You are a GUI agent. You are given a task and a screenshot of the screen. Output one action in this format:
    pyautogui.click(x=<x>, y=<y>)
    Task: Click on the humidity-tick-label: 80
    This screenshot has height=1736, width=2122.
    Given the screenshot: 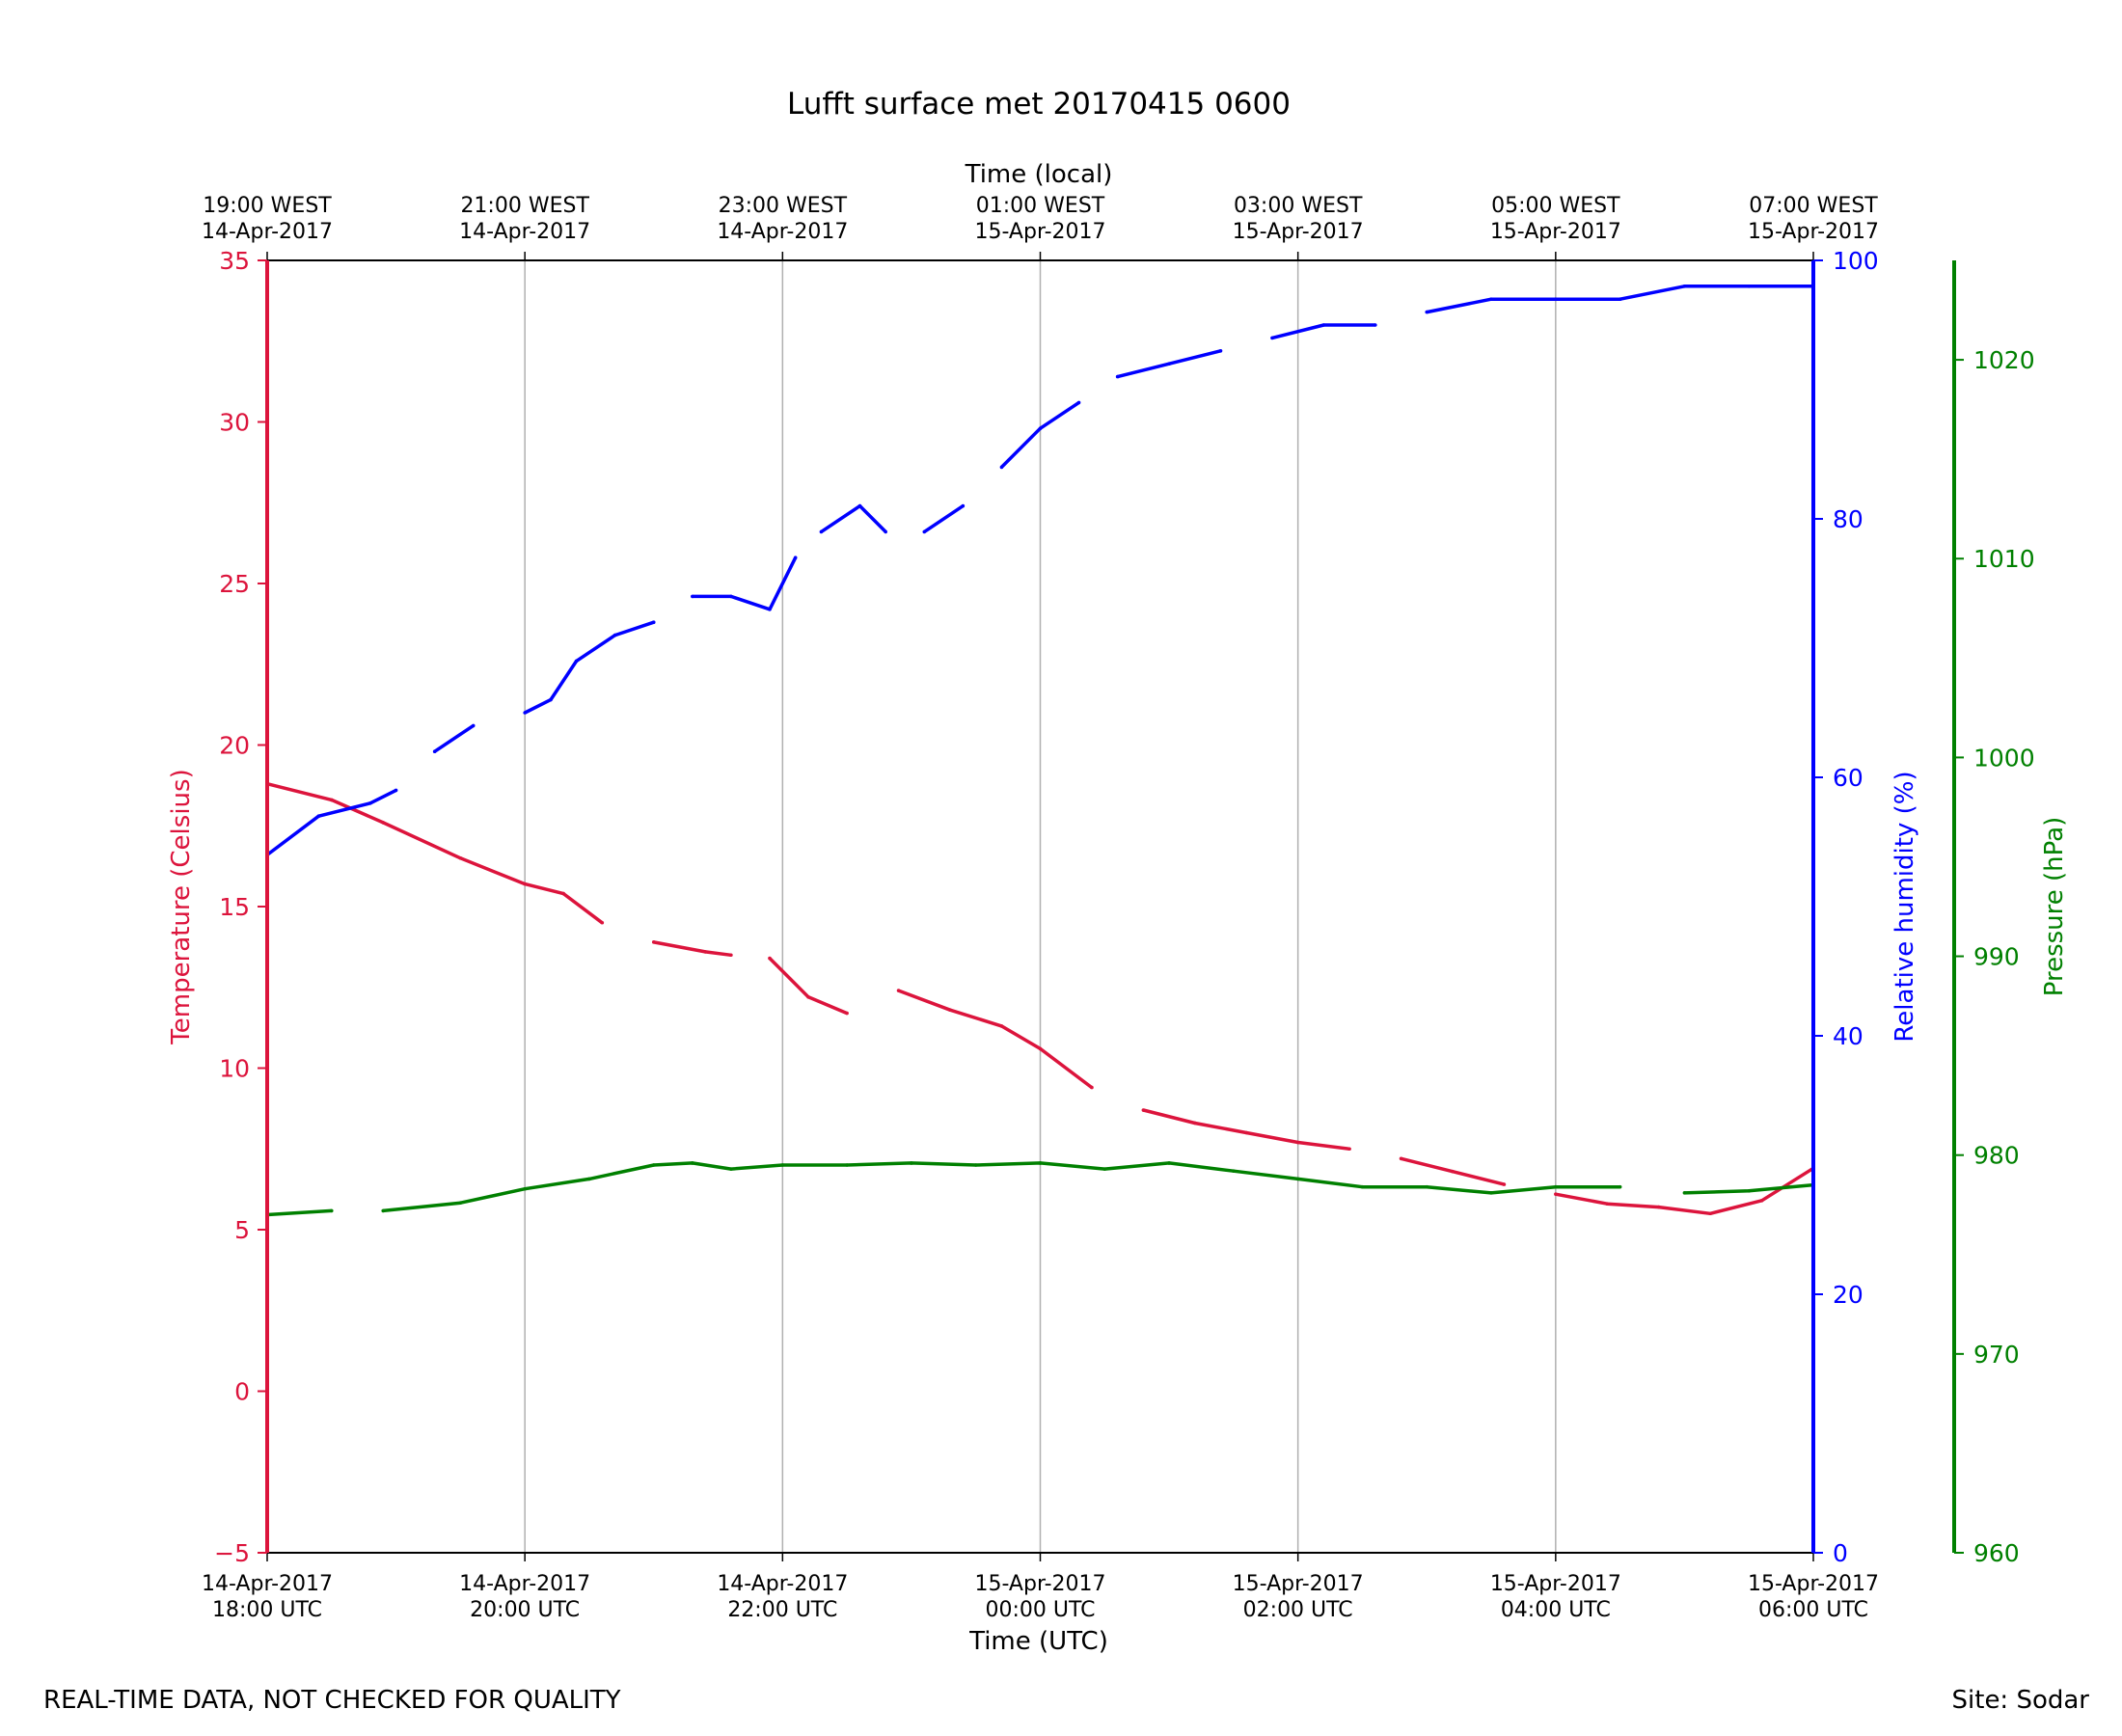 What is the action you would take?
    pyautogui.click(x=1849, y=519)
    